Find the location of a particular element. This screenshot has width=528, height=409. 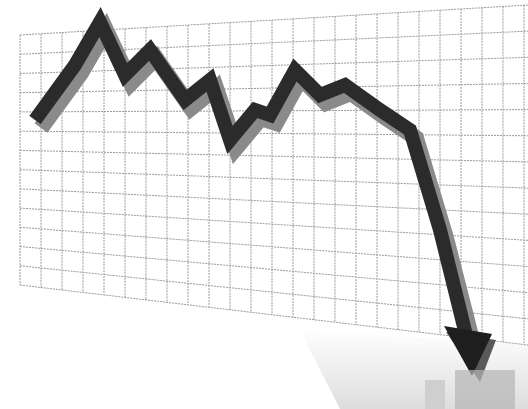

arrow-head is located at coordinates (468, 351).